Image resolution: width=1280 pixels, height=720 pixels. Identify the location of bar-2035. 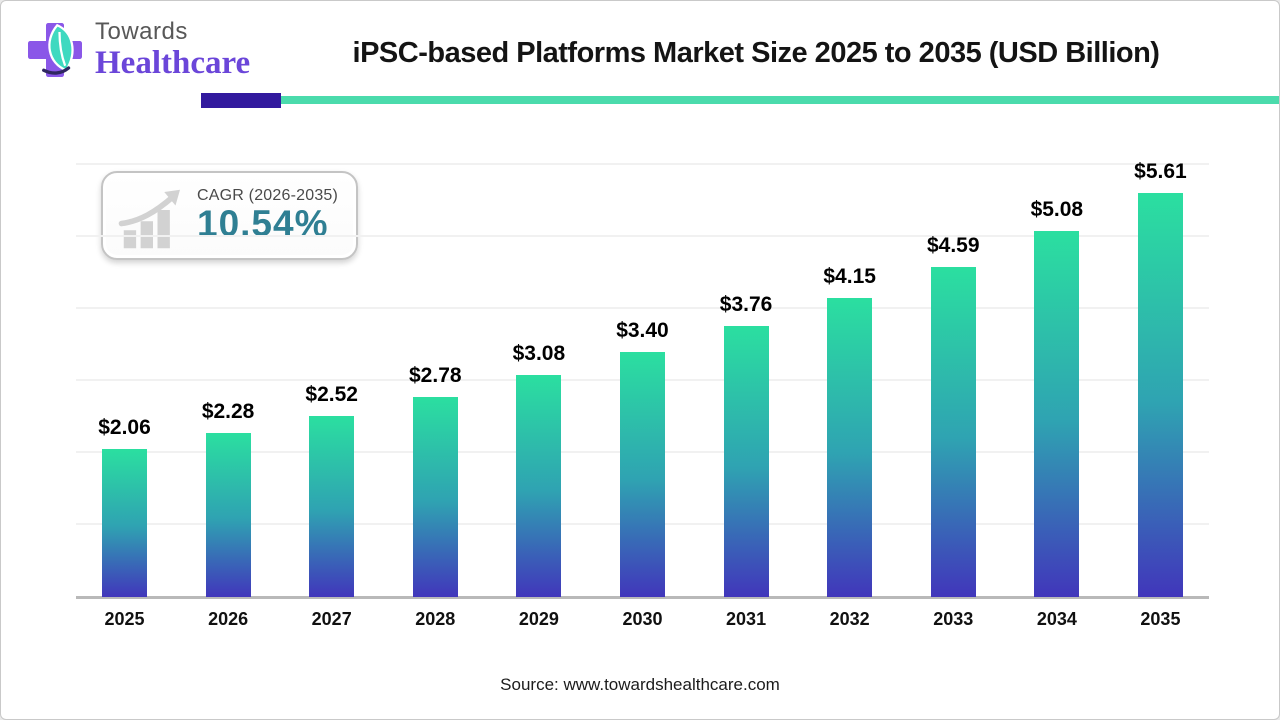
(1160, 395).